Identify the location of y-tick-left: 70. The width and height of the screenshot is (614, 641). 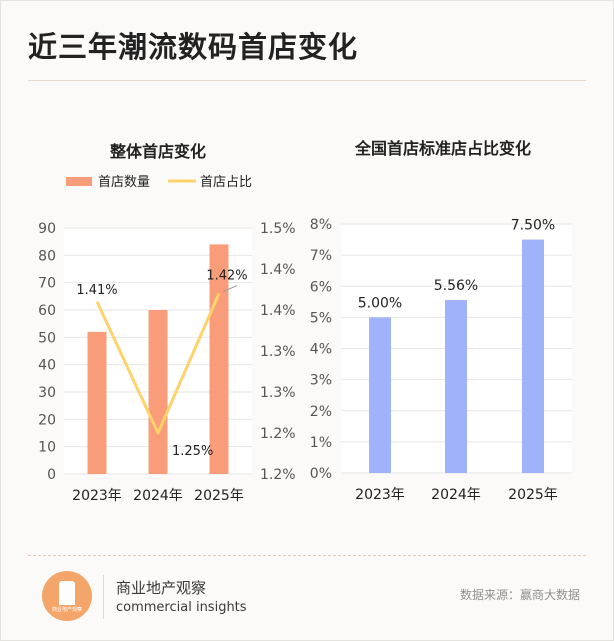
(47, 284).